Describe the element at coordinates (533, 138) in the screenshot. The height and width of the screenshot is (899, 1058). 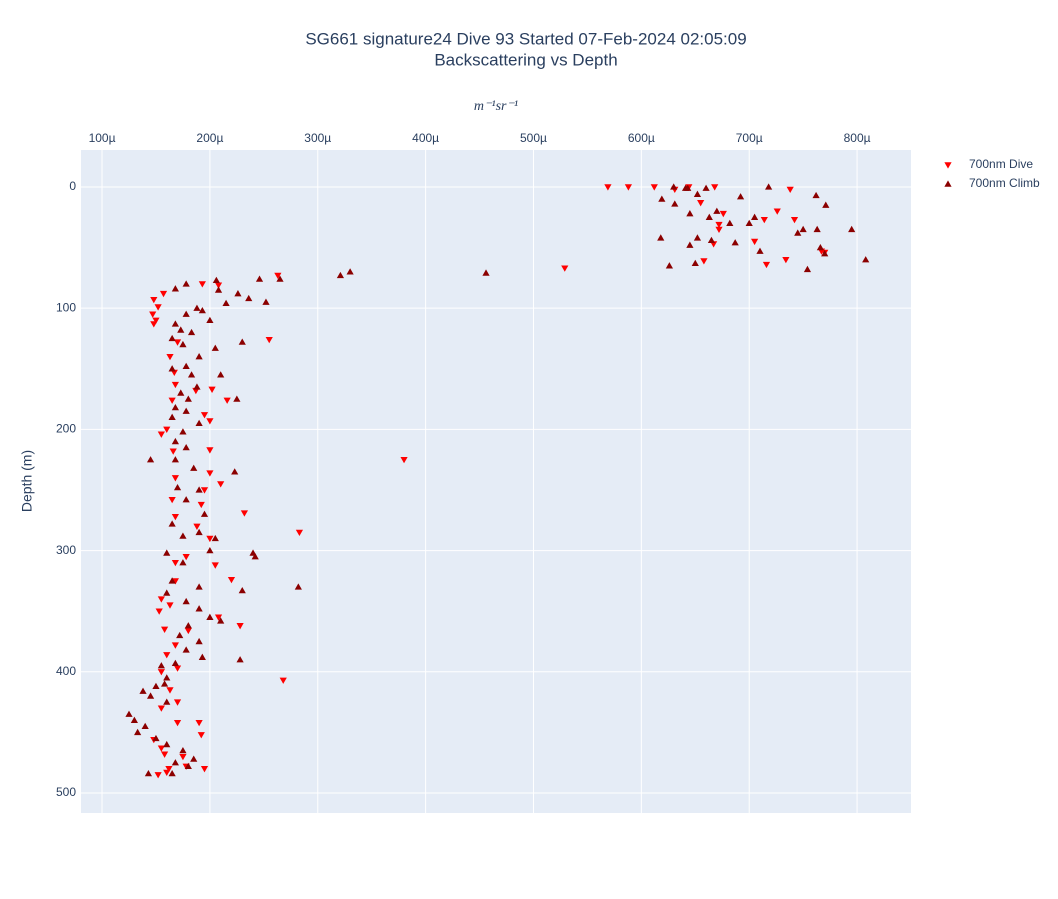
I see `x-tick-label: 500µ` at that location.